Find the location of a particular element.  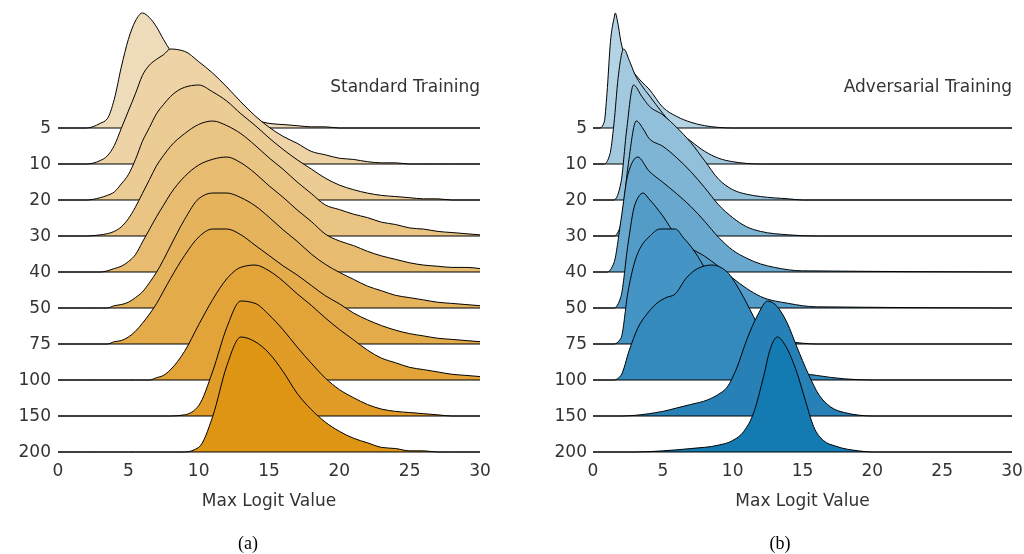

text: Standard Training is located at coordinates (405, 86).